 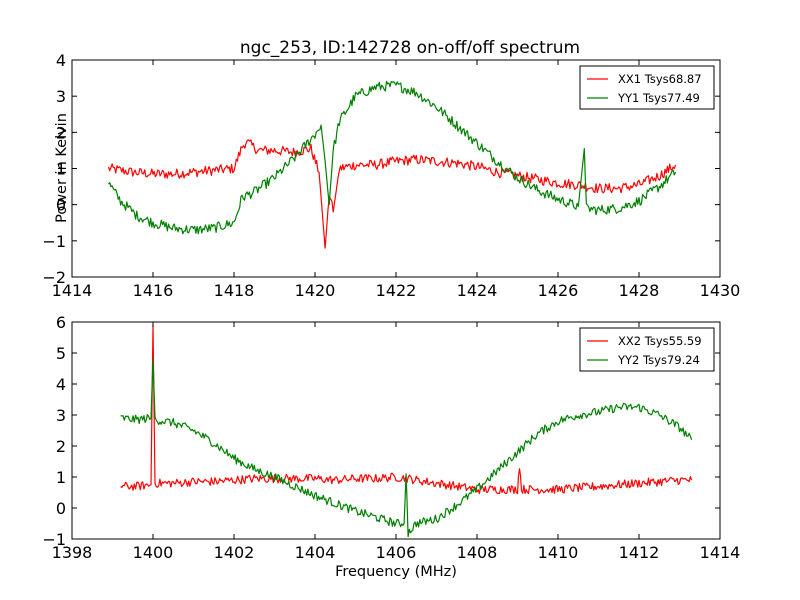 What do you see at coordinates (477, 552) in the screenshot?
I see `x-tick-label: 1408` at bounding box center [477, 552].